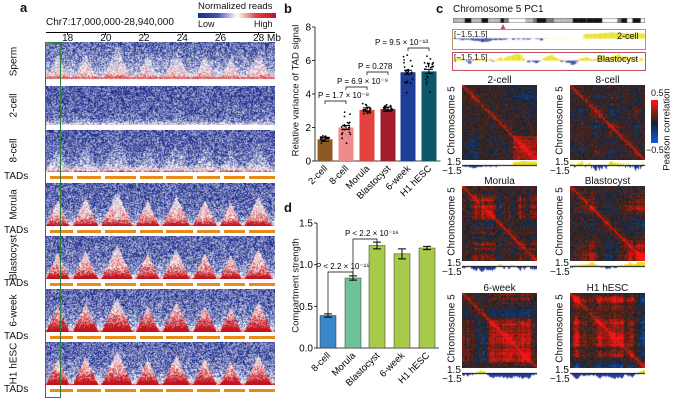 Image resolution: width=678 pixels, height=405 pixels. What do you see at coordinates (618, 59) in the screenshot?
I see `track-label-blastocyst: Blastocyst` at bounding box center [618, 59].